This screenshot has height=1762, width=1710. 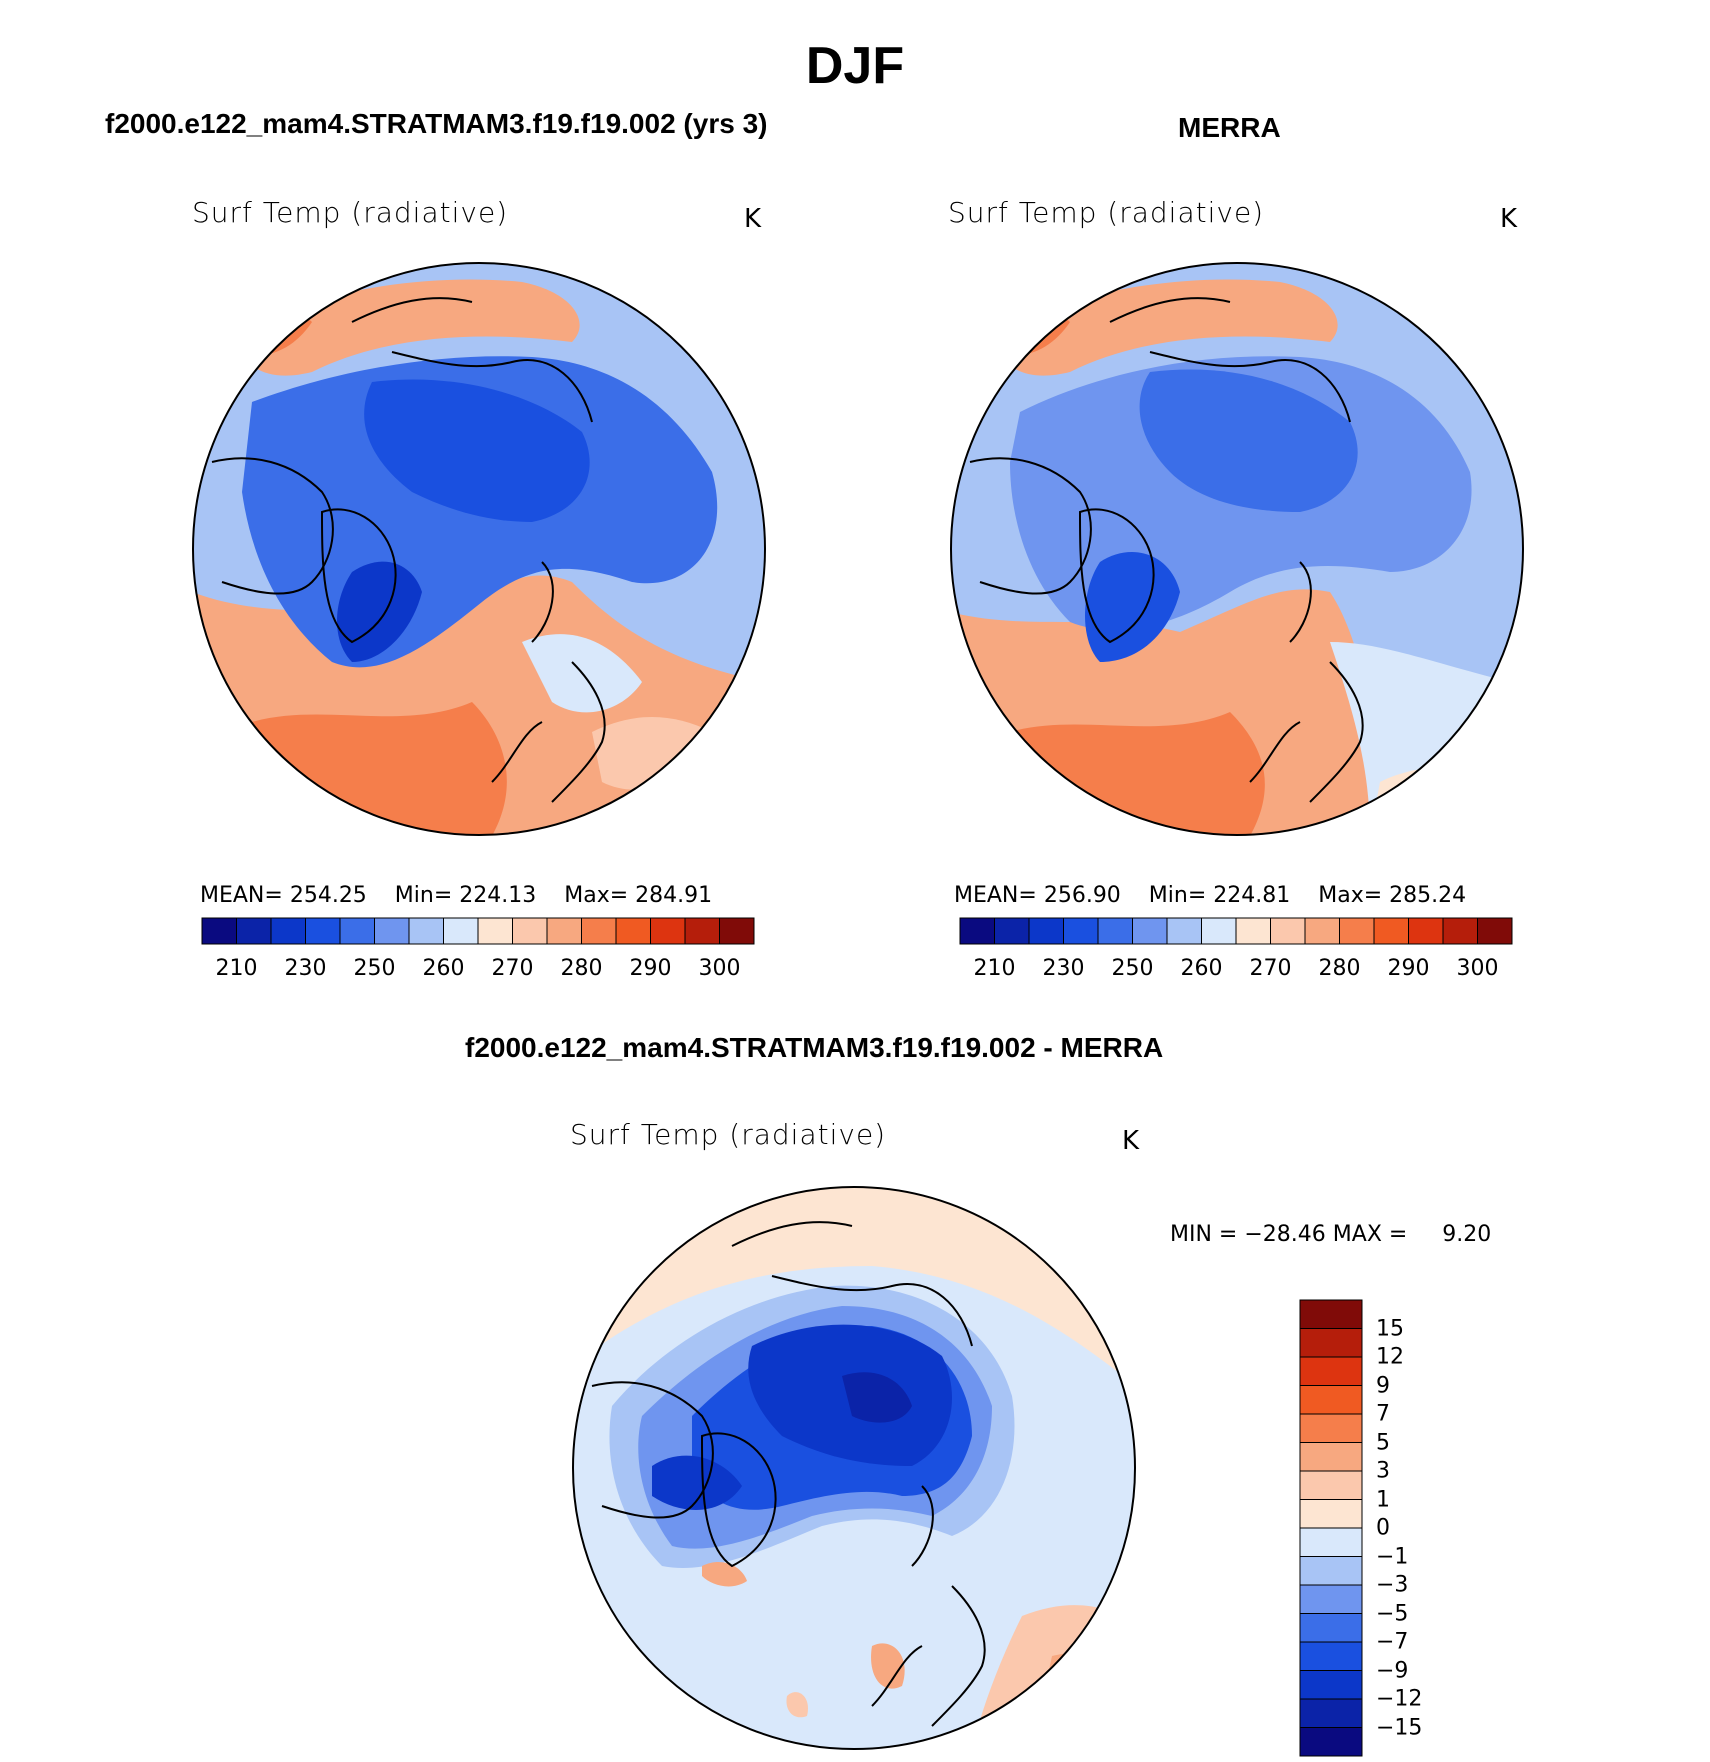 I want to click on panel1-variable-title: Surf Temp (radiative), so click(x=350, y=212).